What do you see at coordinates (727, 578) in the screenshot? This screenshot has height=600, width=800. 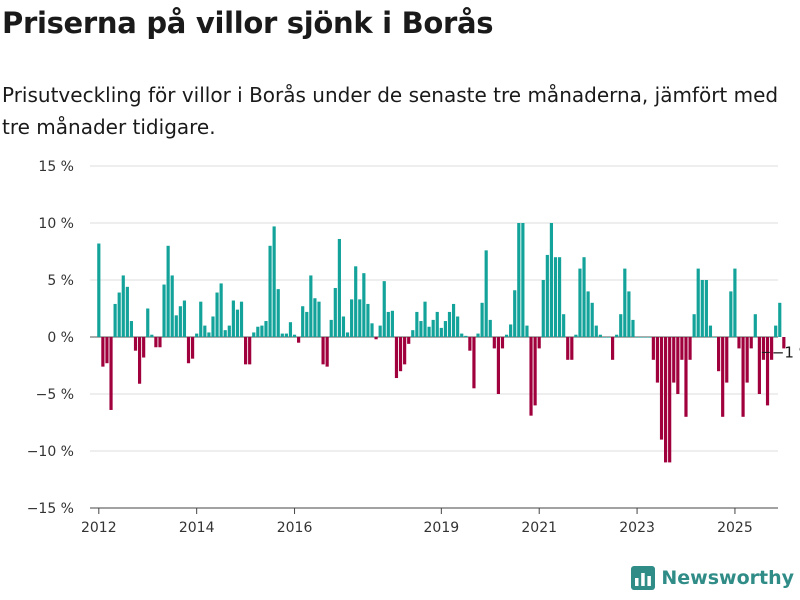 I see `brand-name: Newsworthy` at bounding box center [727, 578].